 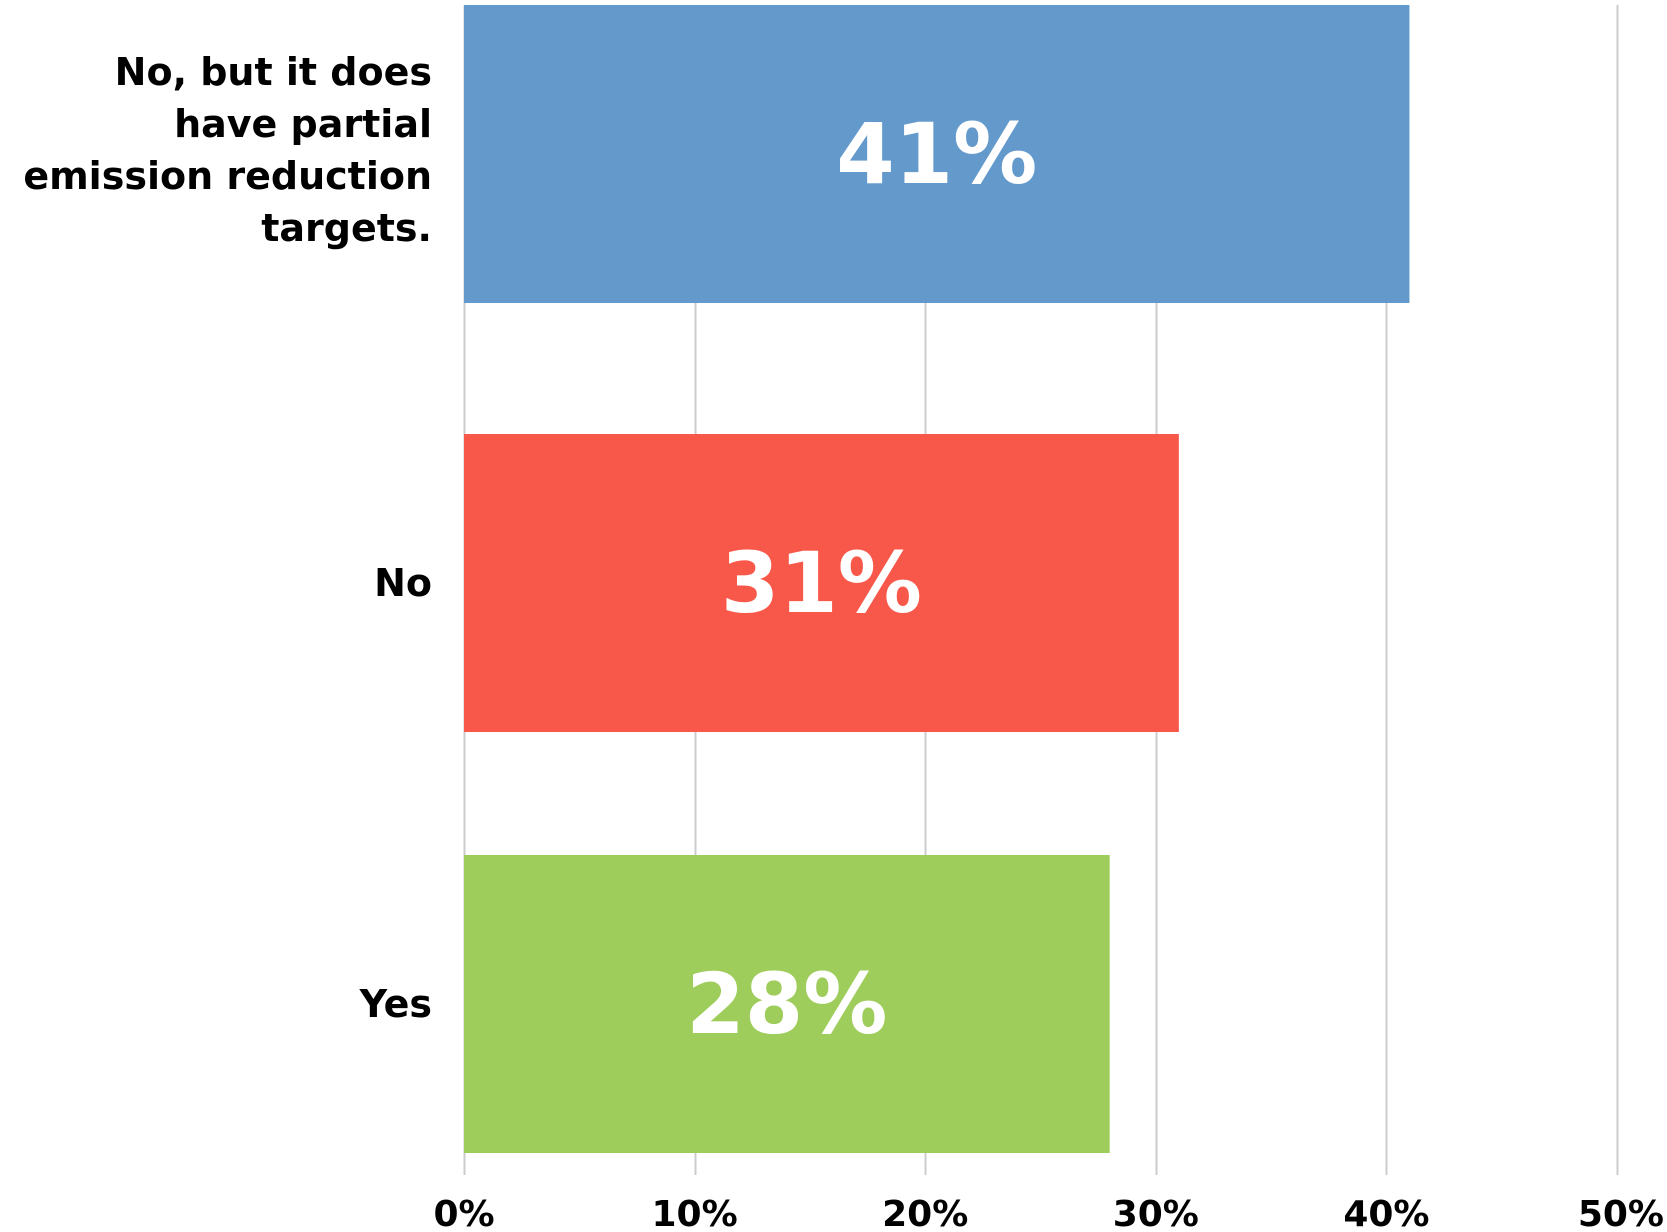 I want to click on category-label-2: Yes, so click(x=395, y=1004).